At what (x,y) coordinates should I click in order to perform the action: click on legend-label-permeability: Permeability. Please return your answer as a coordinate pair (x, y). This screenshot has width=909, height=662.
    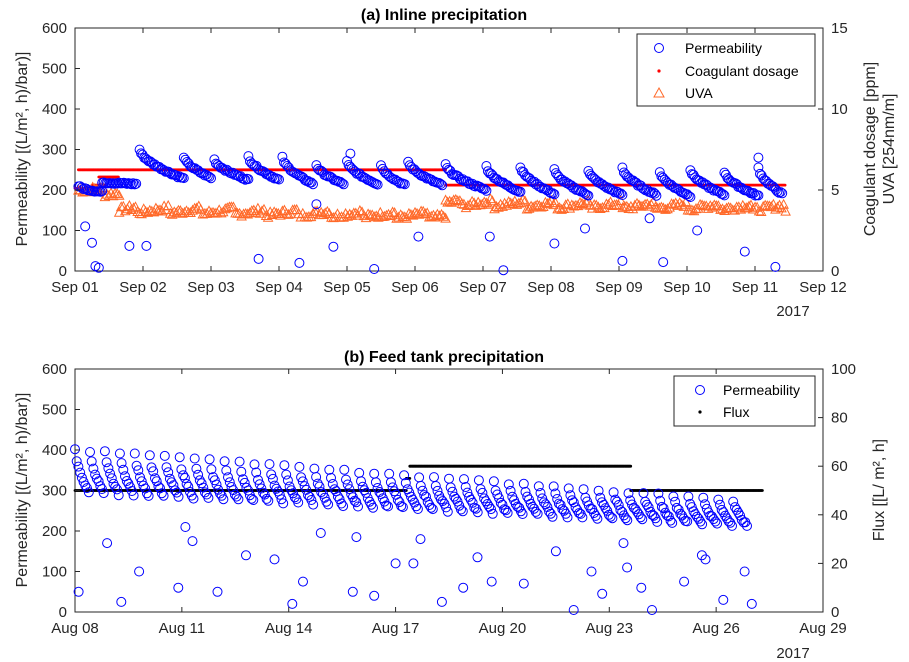
    Looking at the image, I should click on (723, 48).